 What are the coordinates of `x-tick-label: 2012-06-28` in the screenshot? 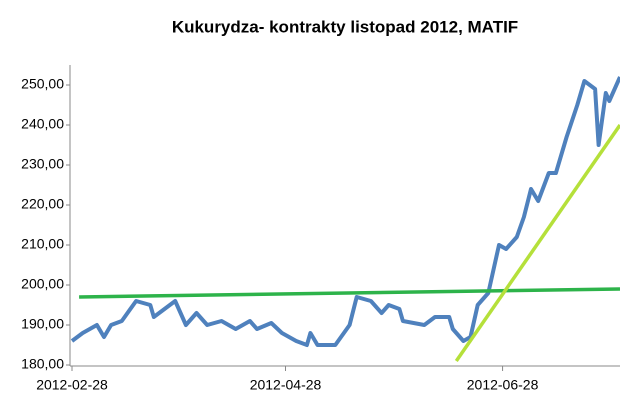 It's located at (503, 385).